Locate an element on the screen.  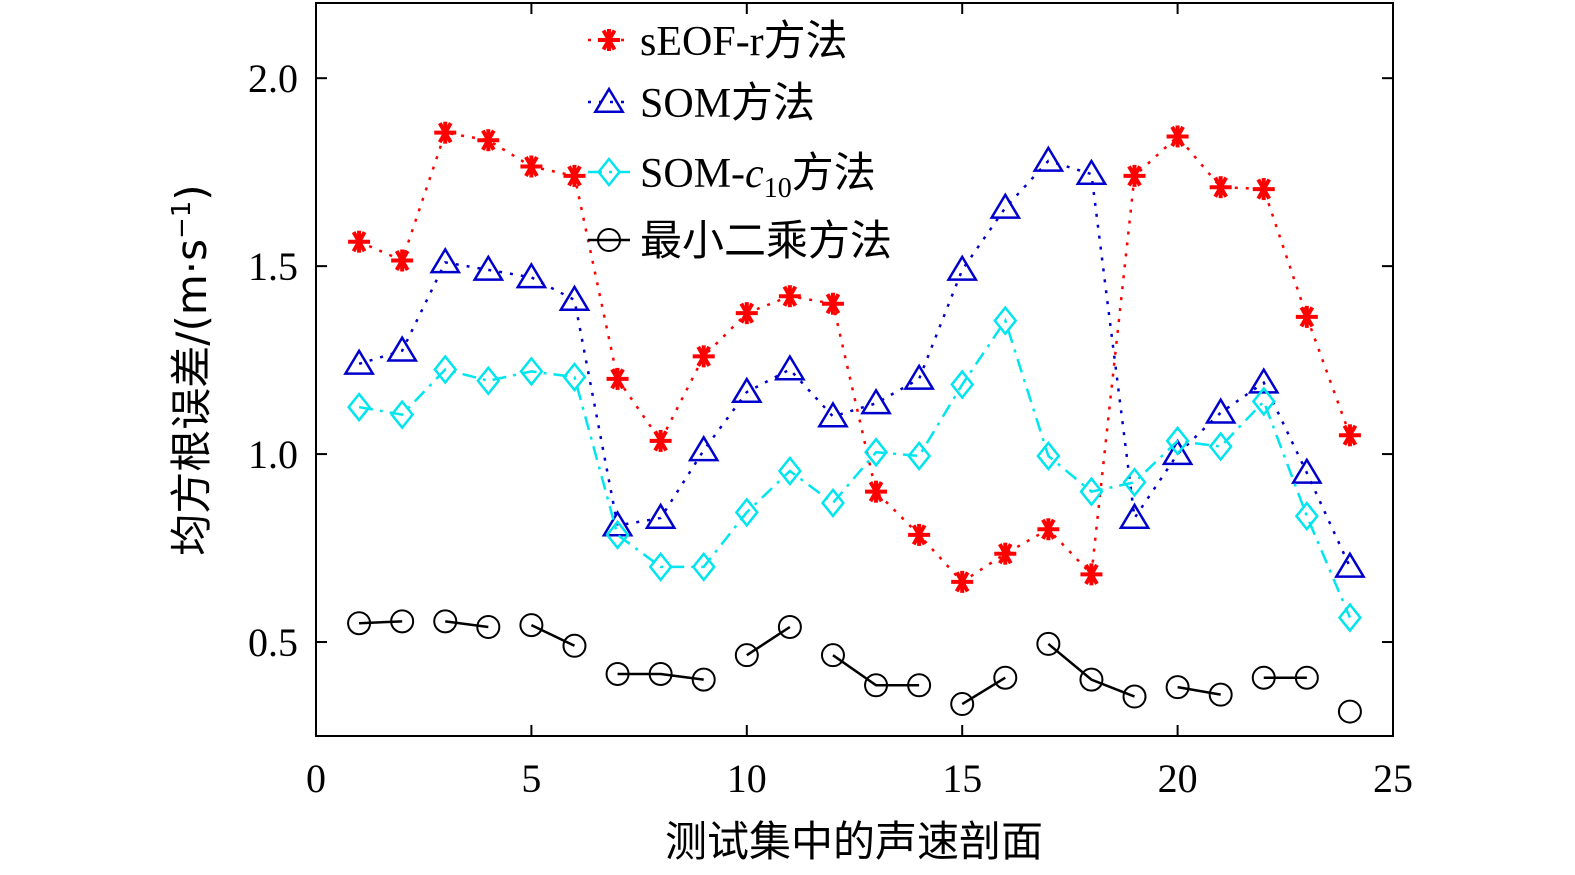
legend-item: 最小二乘方法 is located at coordinates (740, 242).